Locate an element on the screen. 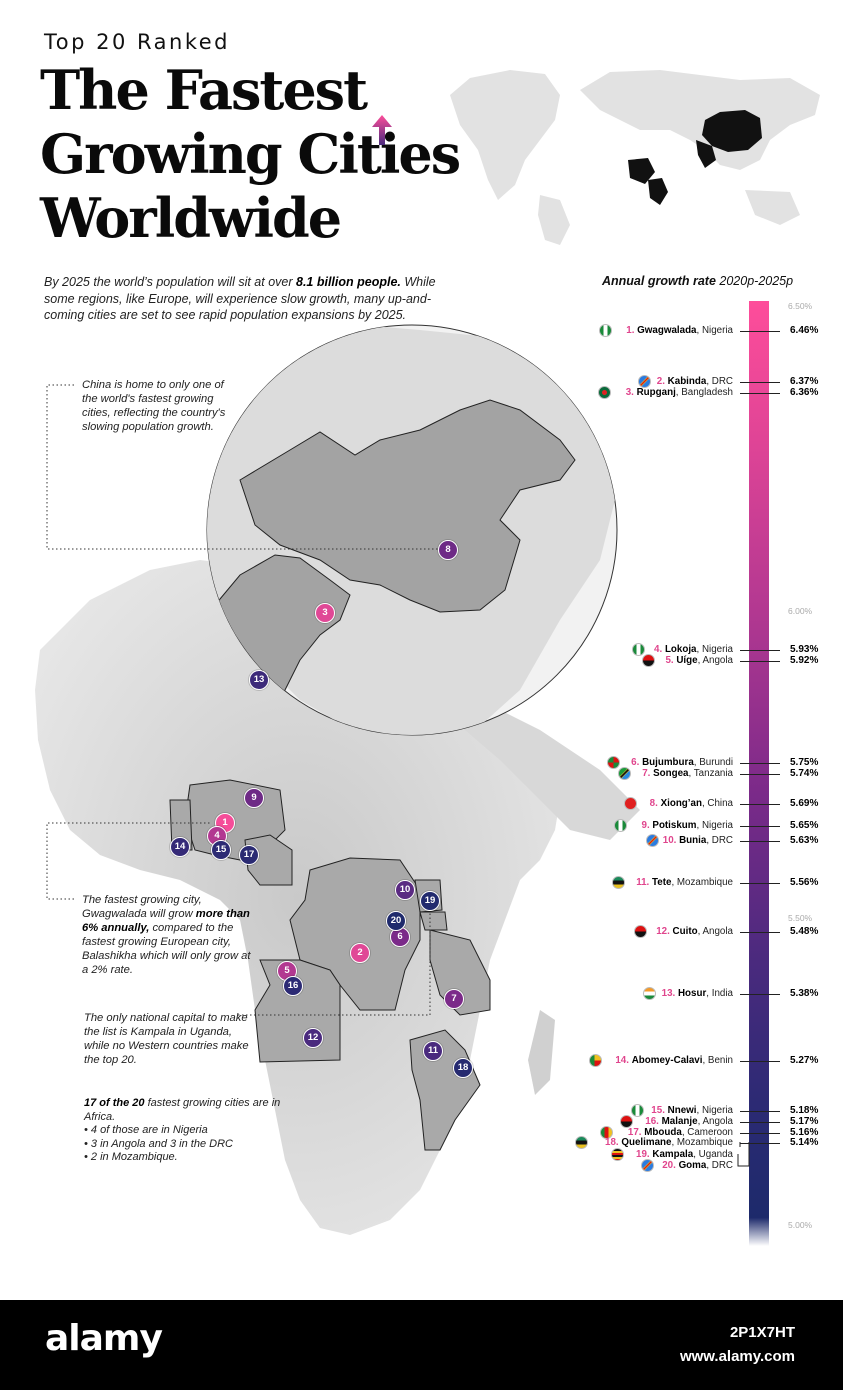 The width and height of the screenshot is (843, 1390). growth-rate-value: 5.63% is located at coordinates (804, 840).